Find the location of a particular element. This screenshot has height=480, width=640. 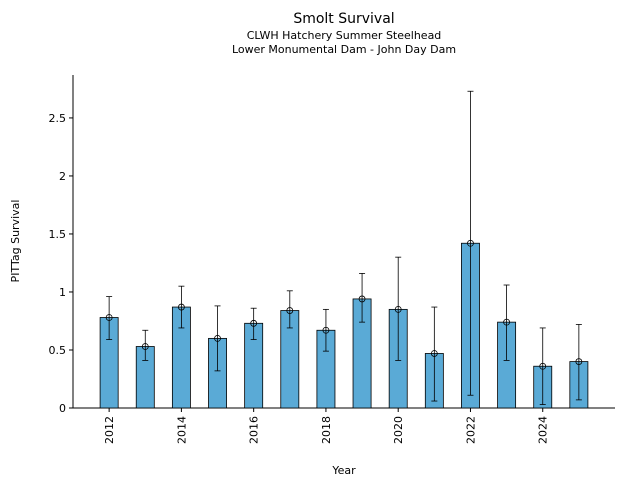

y-tick-label: 1.5 is located at coordinates (58, 234).